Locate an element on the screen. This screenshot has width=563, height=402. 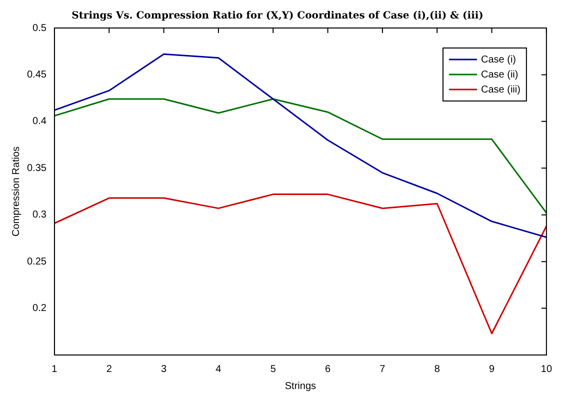
x-tick-label: 9 is located at coordinates (491, 369).